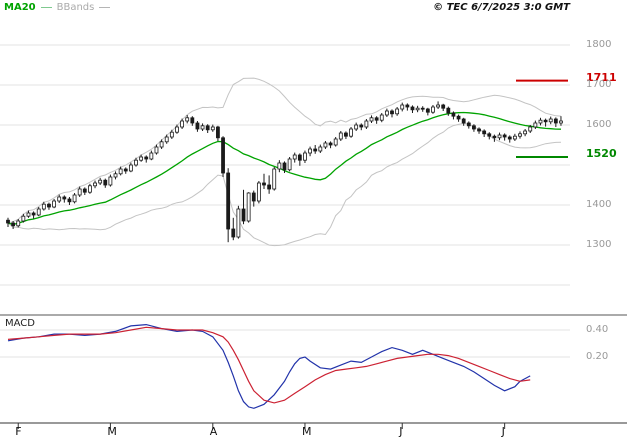 This screenshot has width=627, height=440. I want to click on price-axis-label: 1600, so click(599, 124).